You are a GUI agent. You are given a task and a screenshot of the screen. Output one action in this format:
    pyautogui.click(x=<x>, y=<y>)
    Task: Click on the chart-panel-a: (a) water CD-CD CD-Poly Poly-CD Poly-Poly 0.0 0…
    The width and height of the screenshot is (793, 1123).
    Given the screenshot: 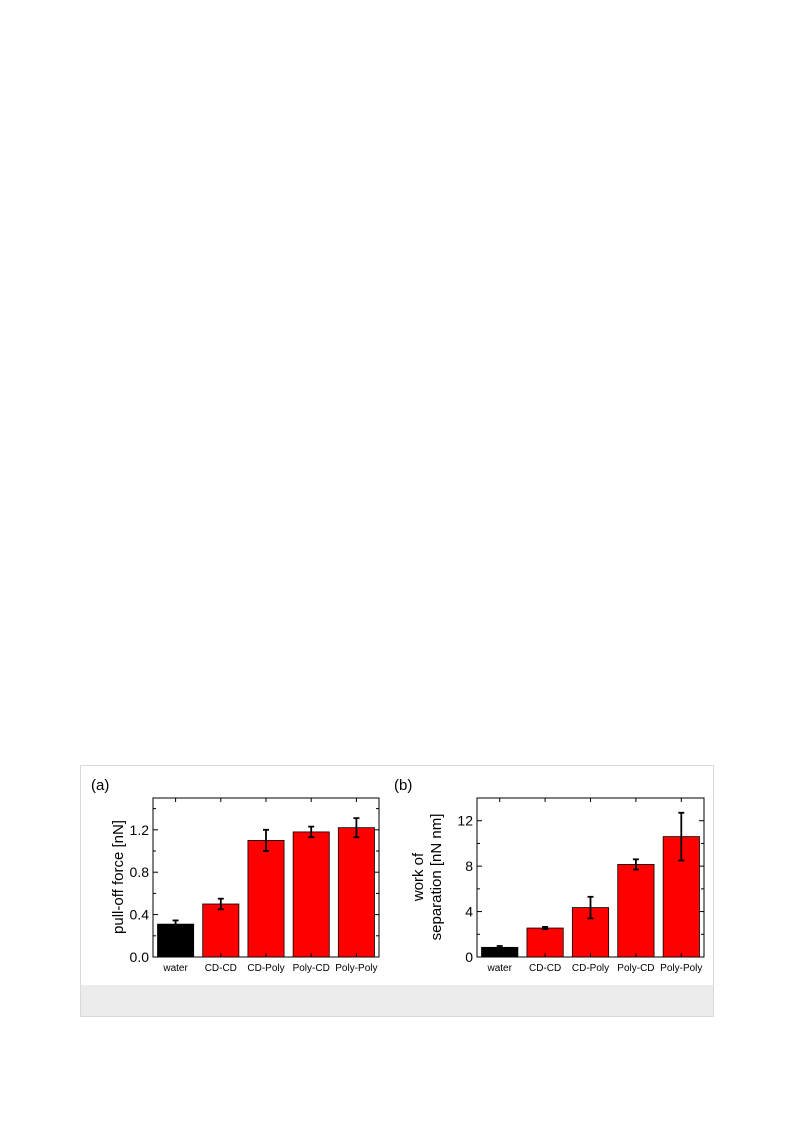 What is the action you would take?
    pyautogui.click(x=235, y=875)
    